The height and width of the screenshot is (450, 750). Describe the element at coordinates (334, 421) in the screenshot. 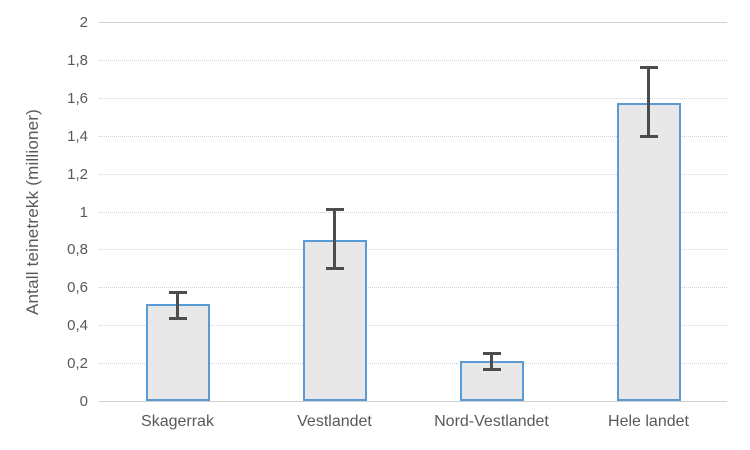

I see `x-category-label-vestlandet: Vestlandet` at that location.